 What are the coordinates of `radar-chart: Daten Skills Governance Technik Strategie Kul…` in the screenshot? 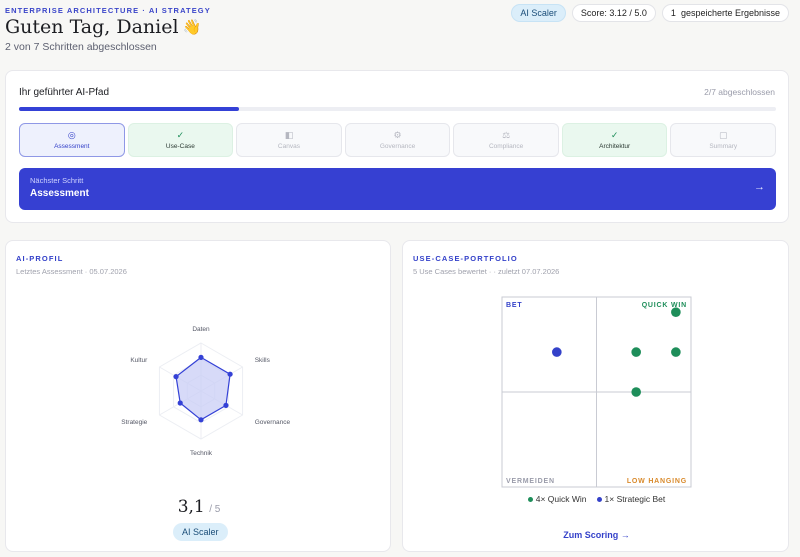 It's located at (206, 391).